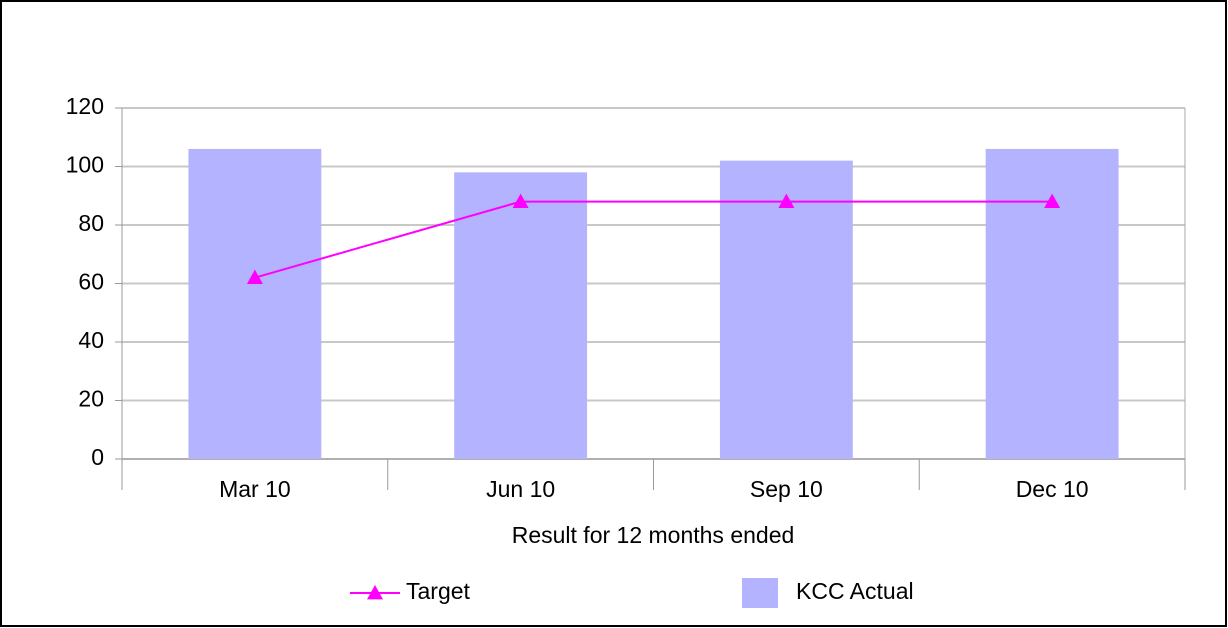 Image resolution: width=1228 pixels, height=628 pixels. Describe the element at coordinates (85, 165) in the screenshot. I see `y-tick-label: 100` at that location.